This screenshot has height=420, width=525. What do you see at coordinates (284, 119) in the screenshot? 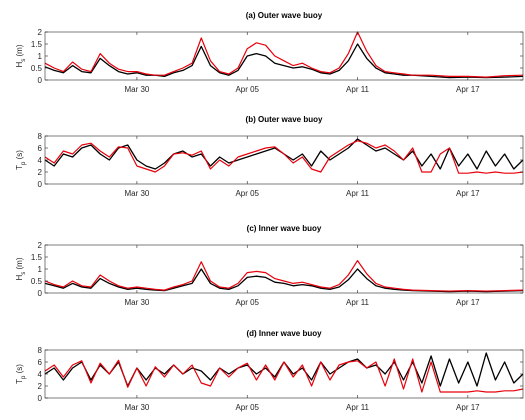
I see `chart-title: (b) Outer wave buoy` at bounding box center [284, 119].